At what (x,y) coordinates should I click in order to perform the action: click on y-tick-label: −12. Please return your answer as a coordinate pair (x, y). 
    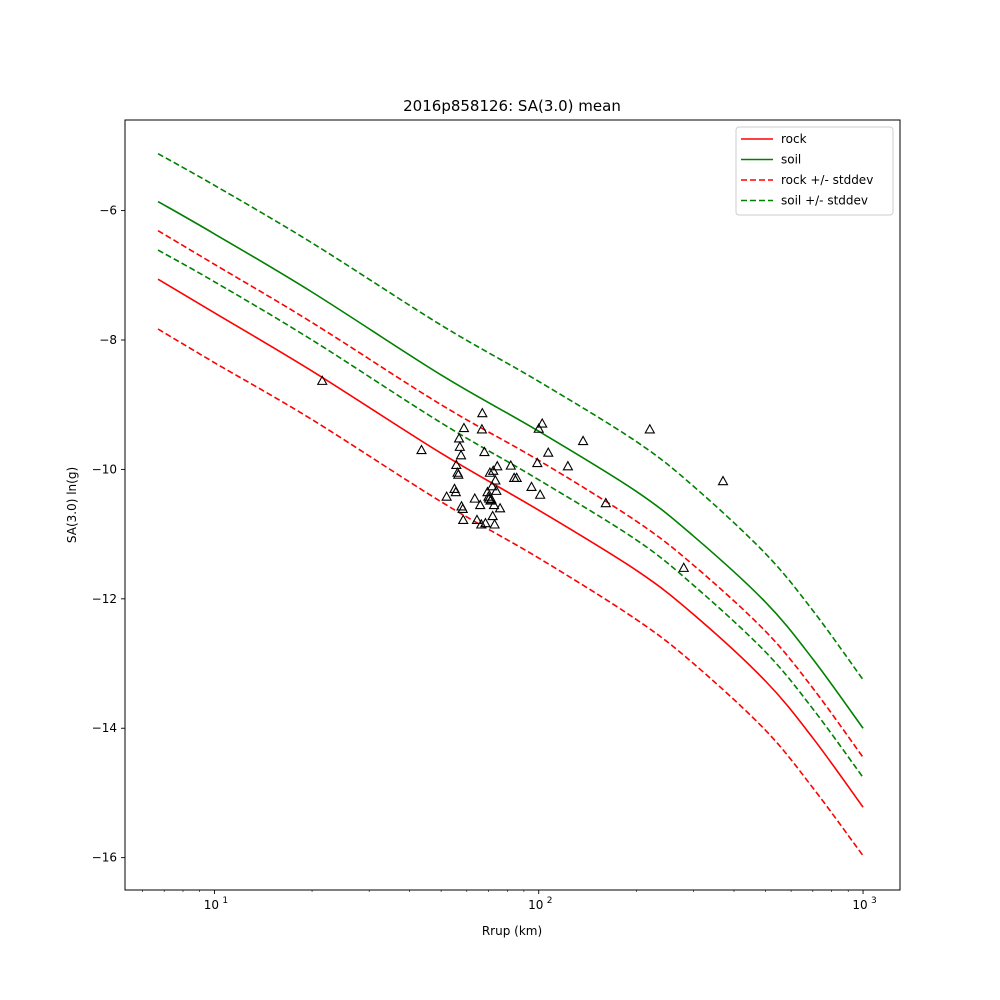
    Looking at the image, I should click on (104, 599).